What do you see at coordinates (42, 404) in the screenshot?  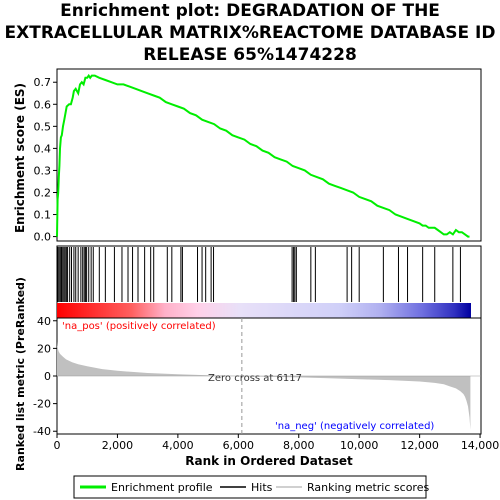 I see `rank-y-tick-label: -20` at bounding box center [42, 404].